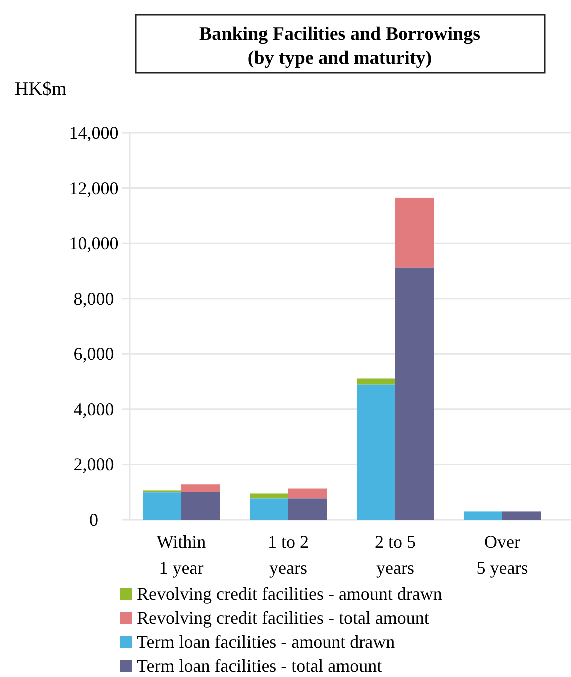 This screenshot has width=571, height=677. Describe the element at coordinates (94, 244) in the screenshot. I see `y-tick-label: 10,000` at that location.